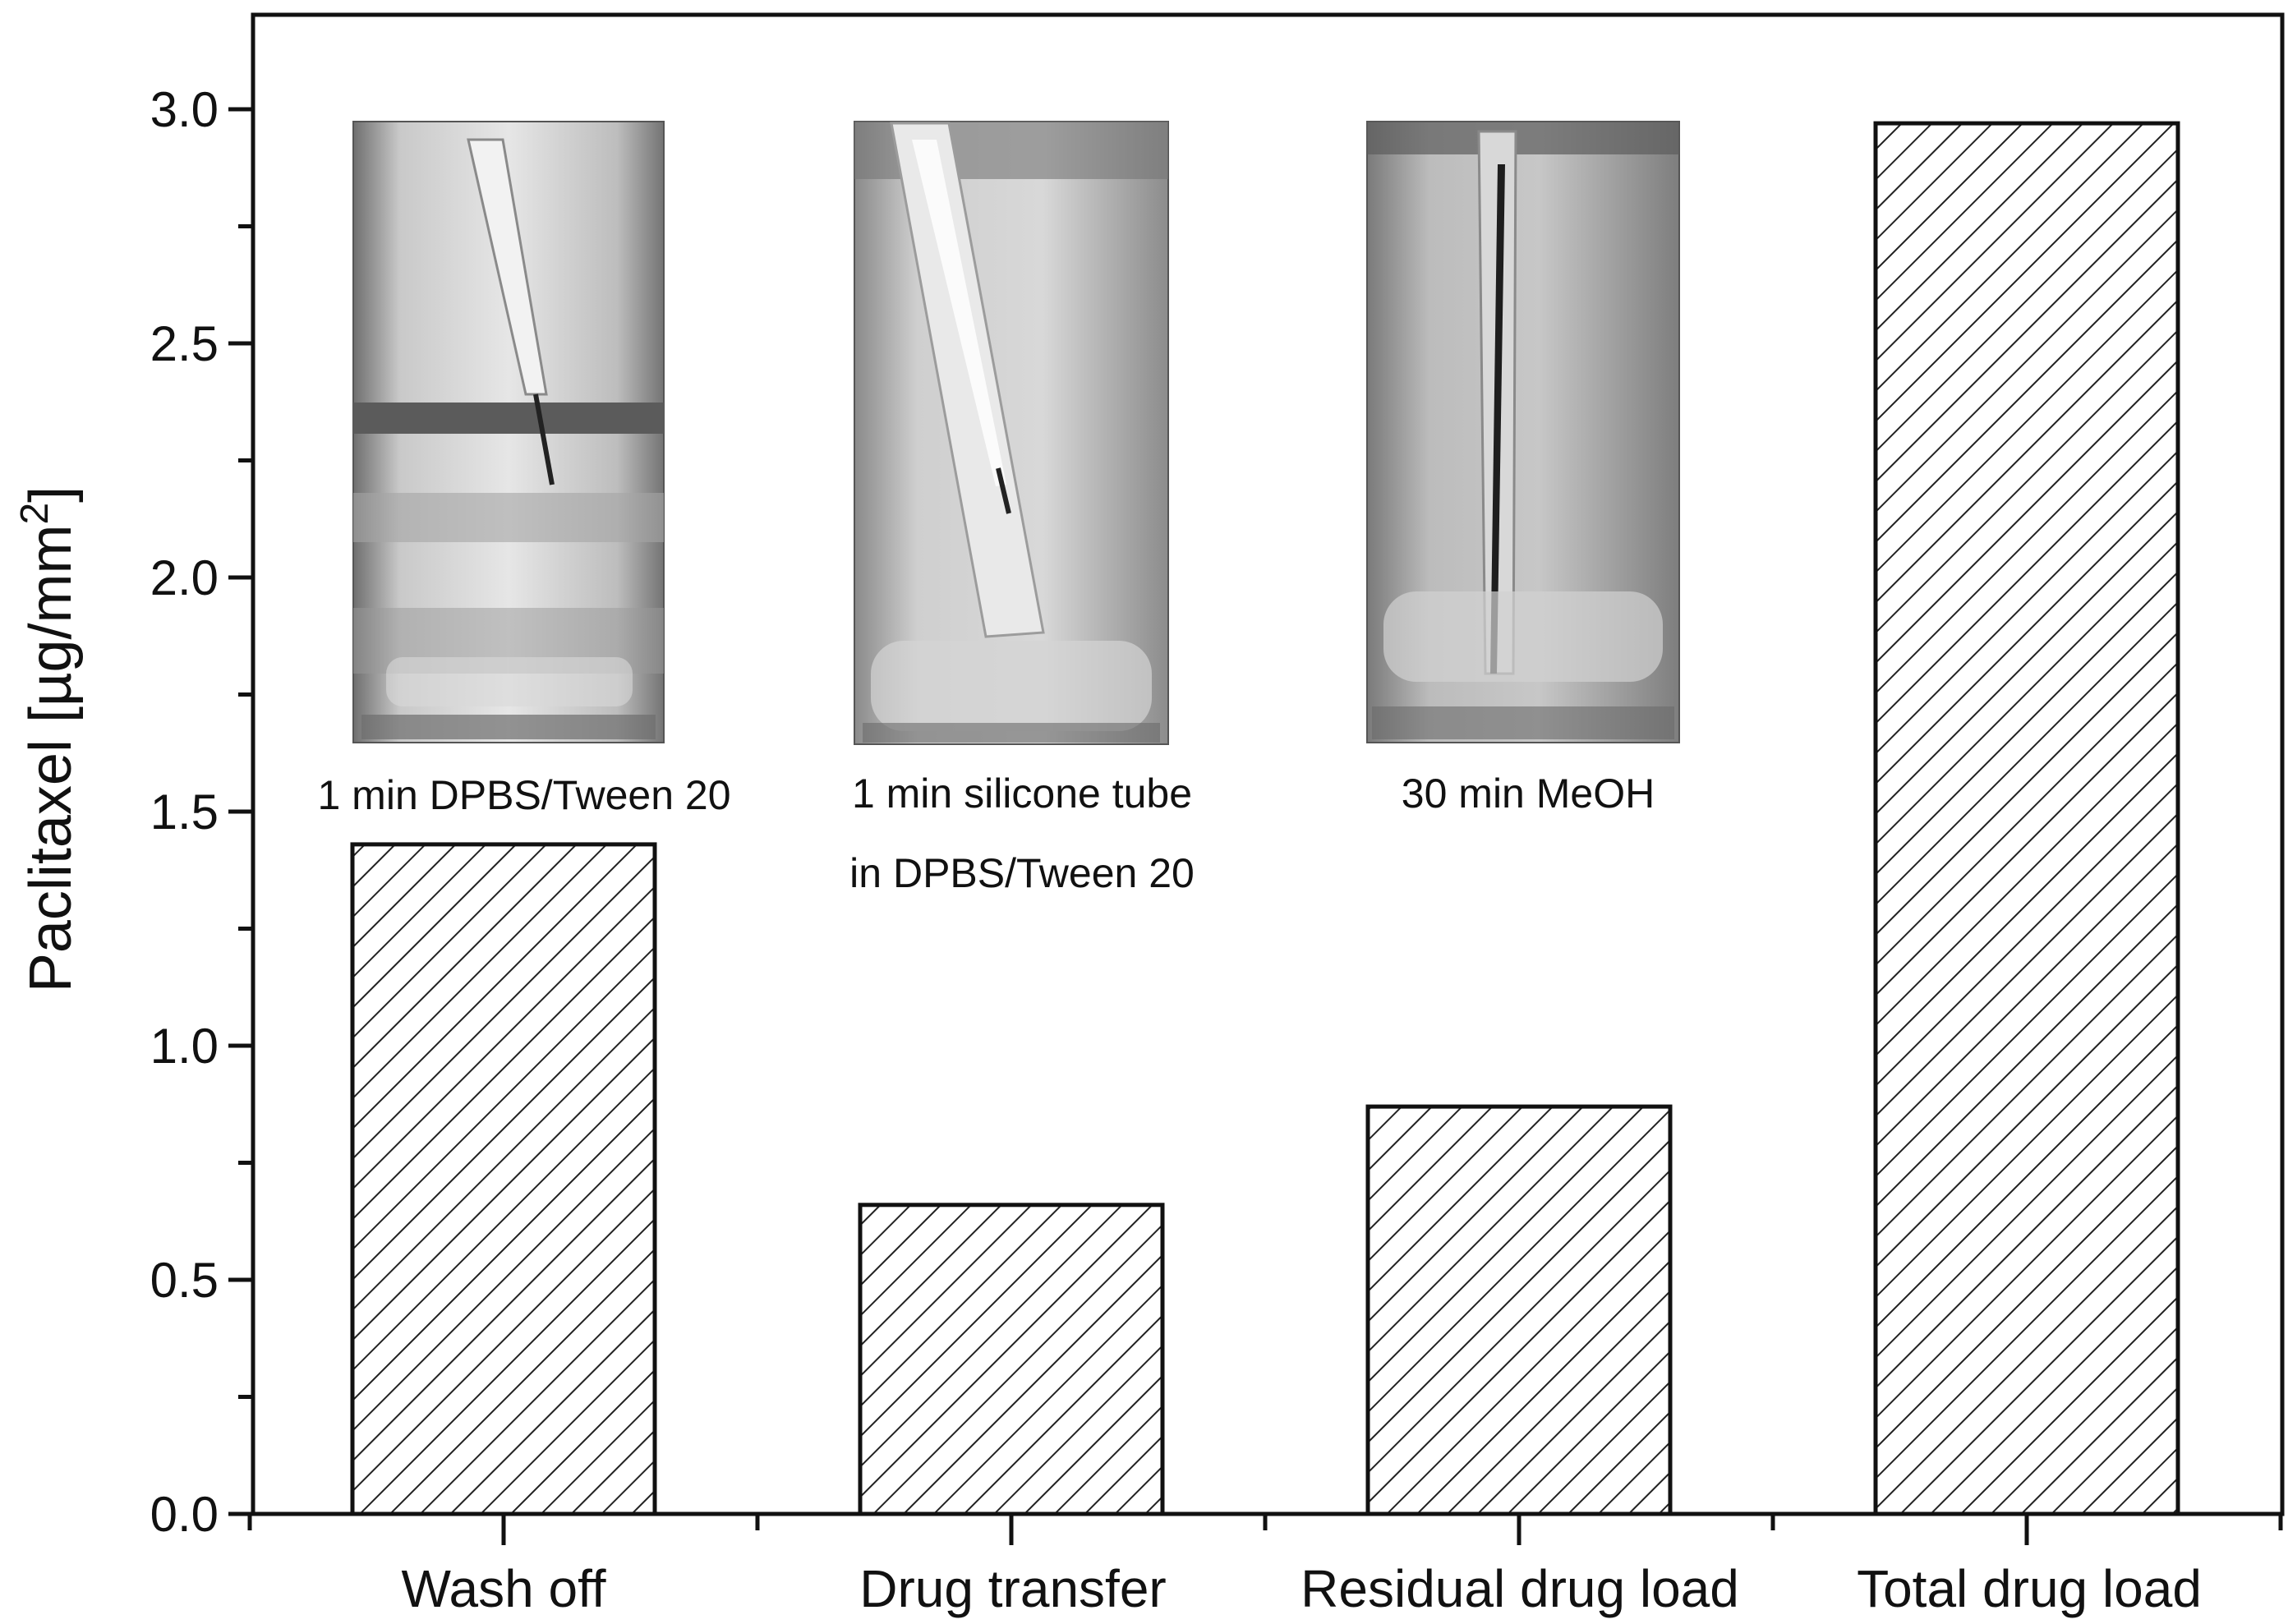 The height and width of the screenshot is (1624, 2288). I want to click on y-tick-label: 2.5, so click(184, 343).